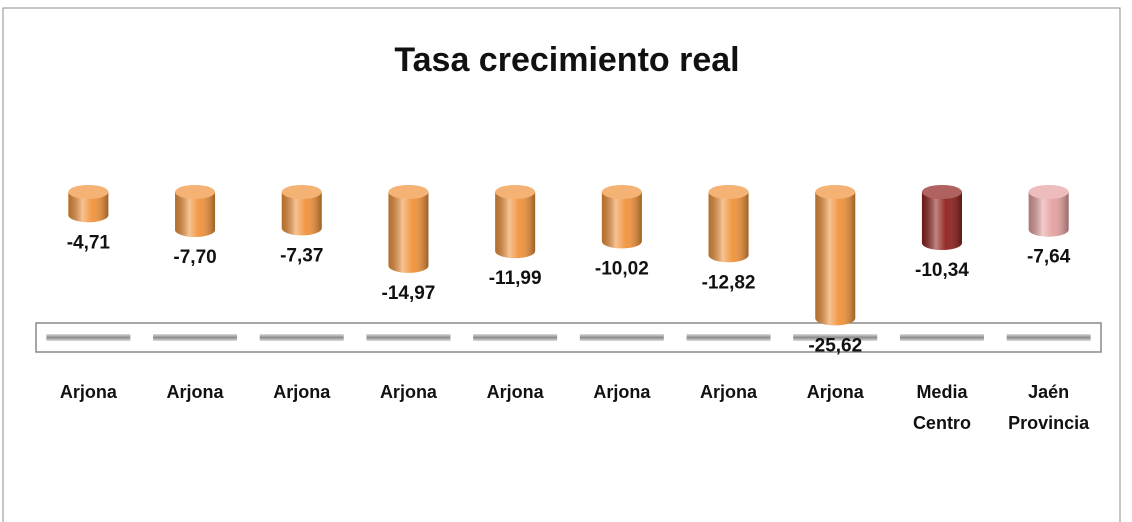 Image resolution: width=1132 pixels, height=522 pixels. What do you see at coordinates (1049, 407) in the screenshot?
I see `x-tick-label: Jaén Provincia` at bounding box center [1049, 407].